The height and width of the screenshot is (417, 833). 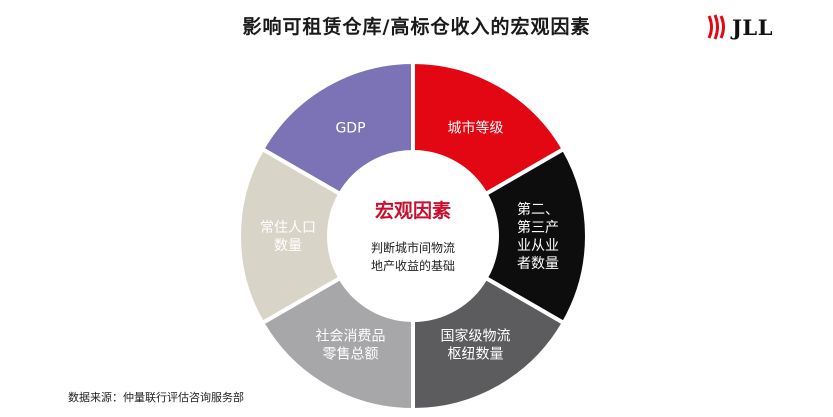 I want to click on jll-logo: JLL, so click(x=739, y=27).